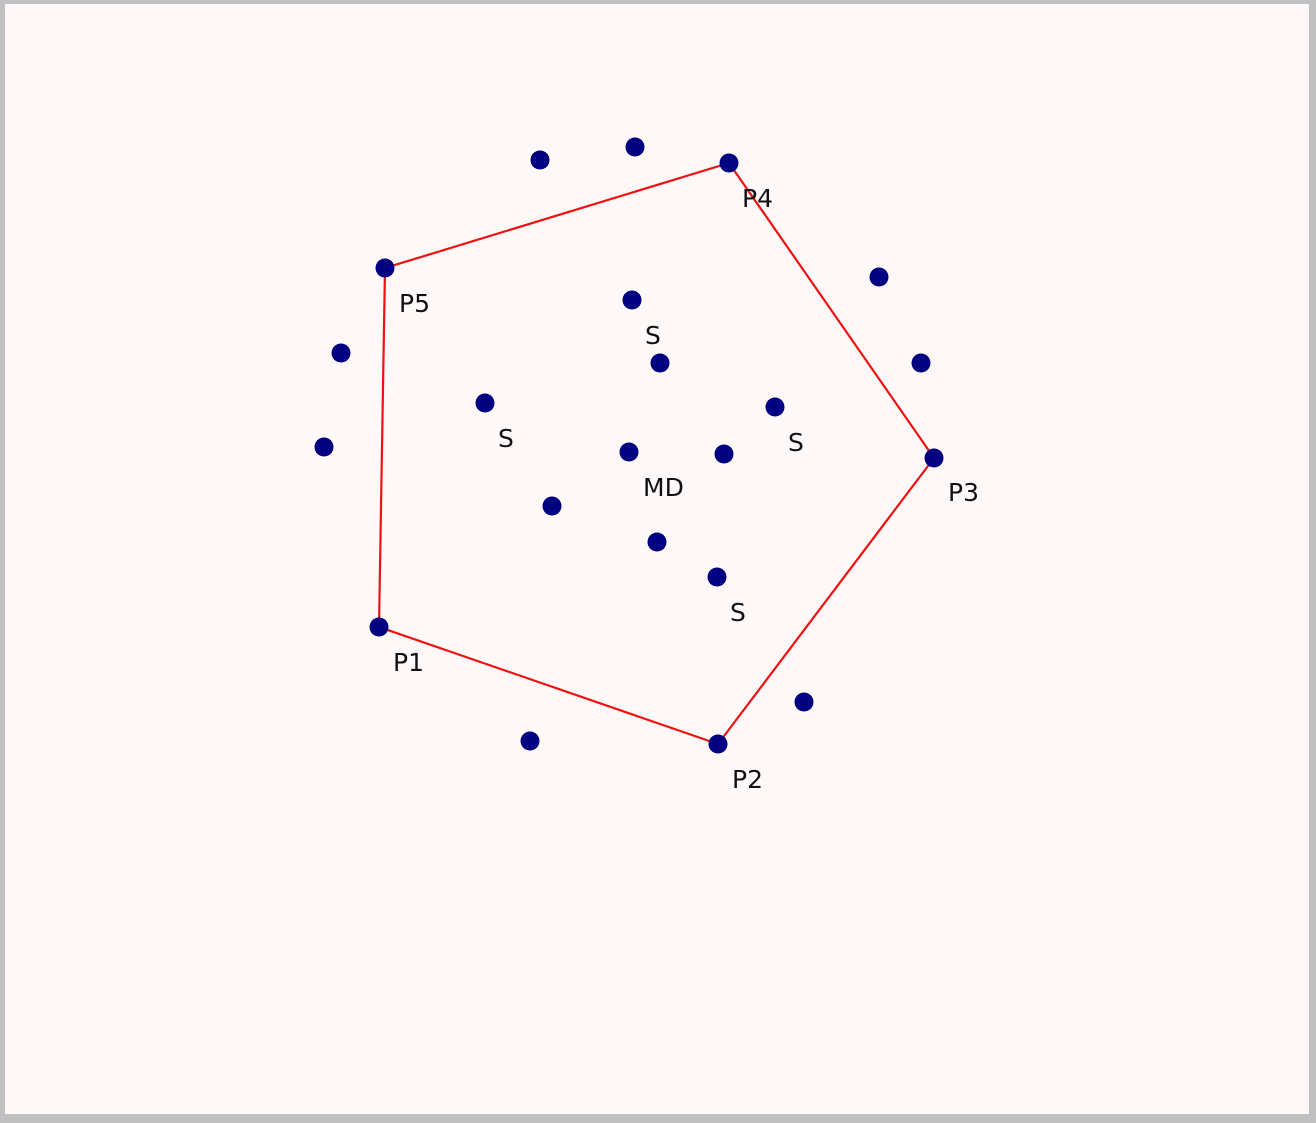 The width and height of the screenshot is (1316, 1123). Describe the element at coordinates (757, 198) in the screenshot. I see `label-p4: P4` at that location.